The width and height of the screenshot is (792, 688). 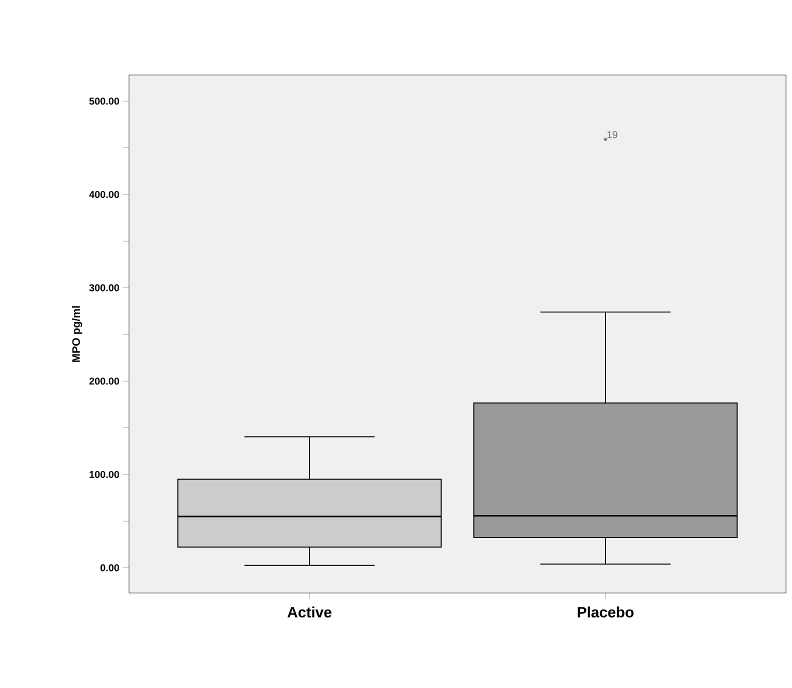 I want to click on x-tick-label: Active, so click(x=309, y=612).